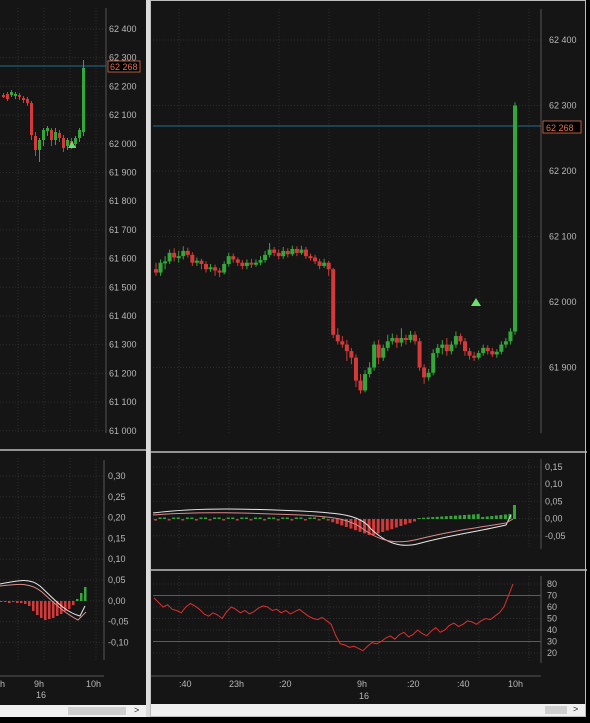  Describe the element at coordinates (97, 711) in the screenshot. I see `left-scroll-thumb` at that location.